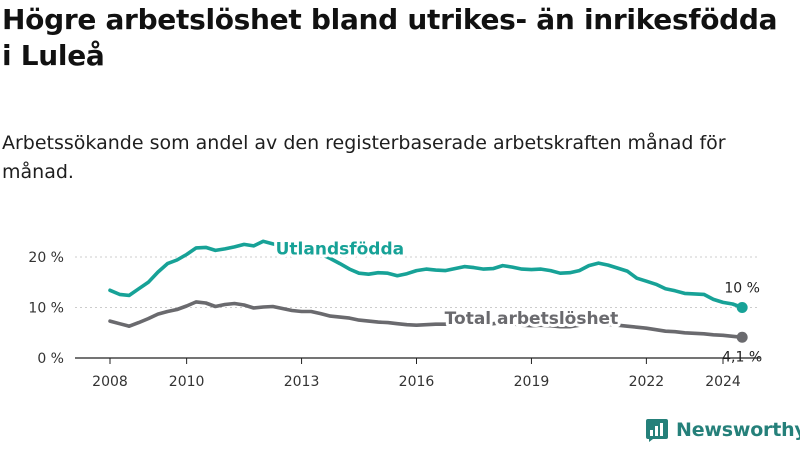 The height and width of the screenshot is (450, 800). Describe the element at coordinates (742, 289) in the screenshot. I see `series-end-label: 10 %` at that location.